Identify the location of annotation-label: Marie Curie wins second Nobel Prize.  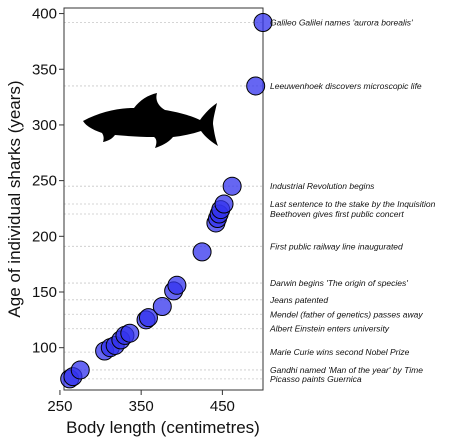
(340, 352).